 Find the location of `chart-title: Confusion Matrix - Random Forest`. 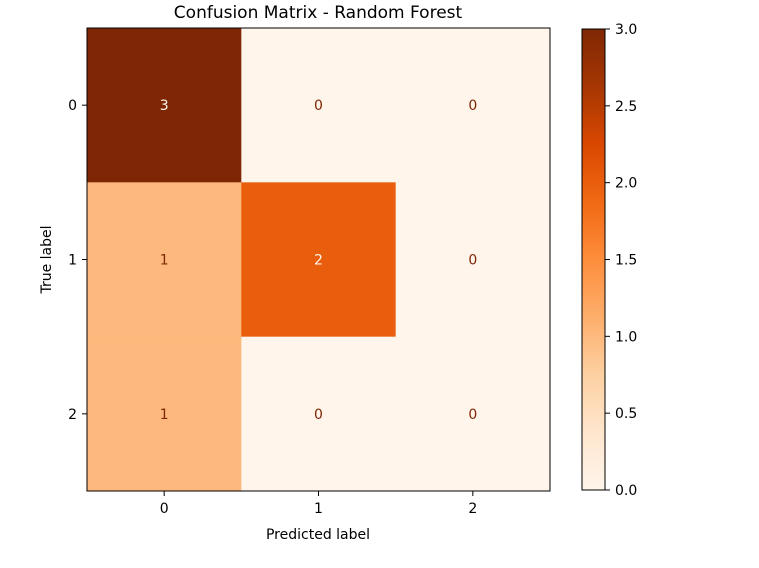

chart-title: Confusion Matrix - Random Forest is located at coordinates (318, 13).